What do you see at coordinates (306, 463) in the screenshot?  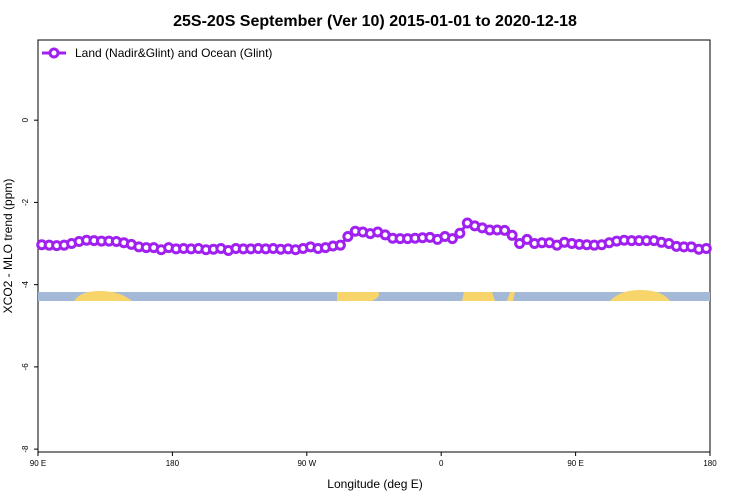 I see `x-tick-label: 90 W` at bounding box center [306, 463].